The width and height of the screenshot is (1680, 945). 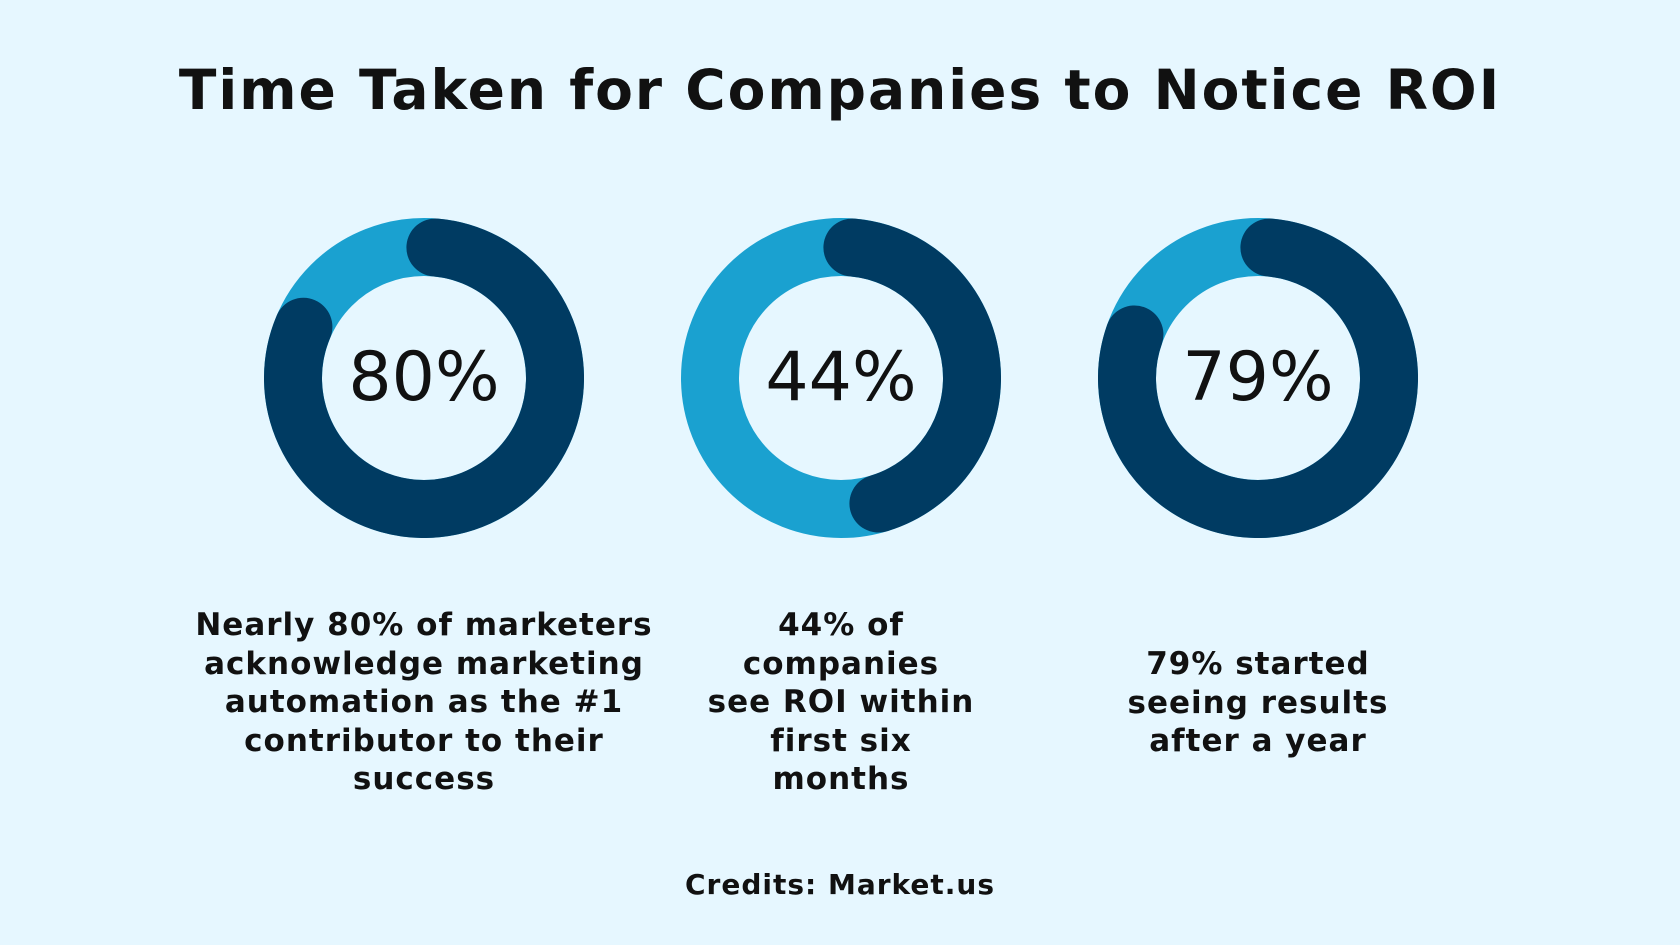 I want to click on donut-1-value-label: 80%, so click(x=424, y=377).